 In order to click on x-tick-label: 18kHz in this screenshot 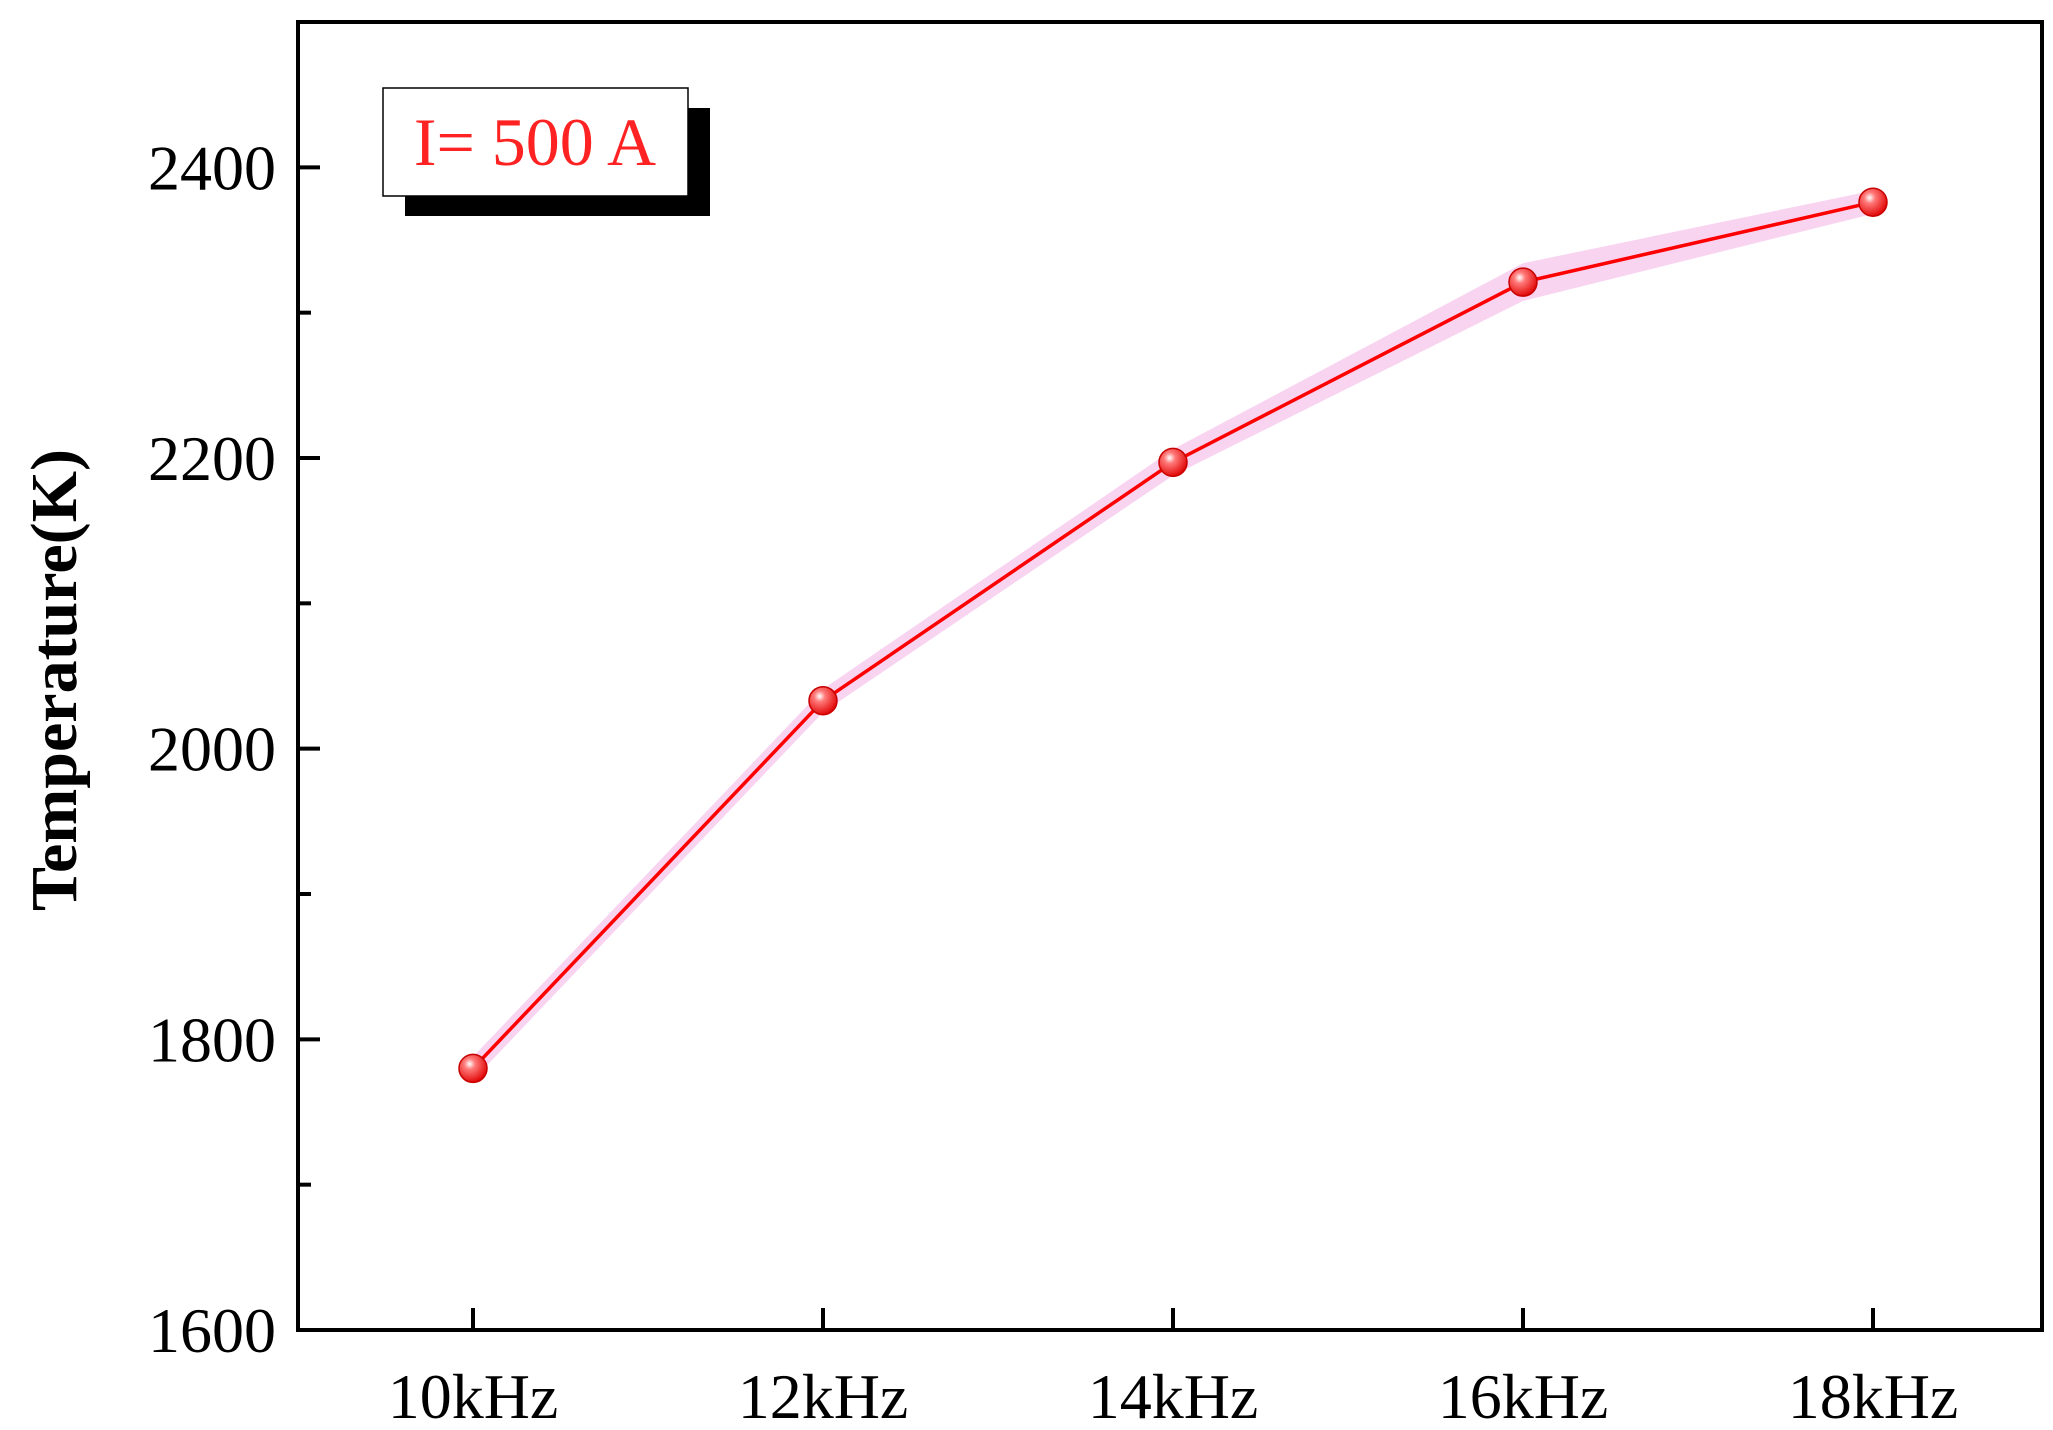, I will do `click(1873, 1395)`.